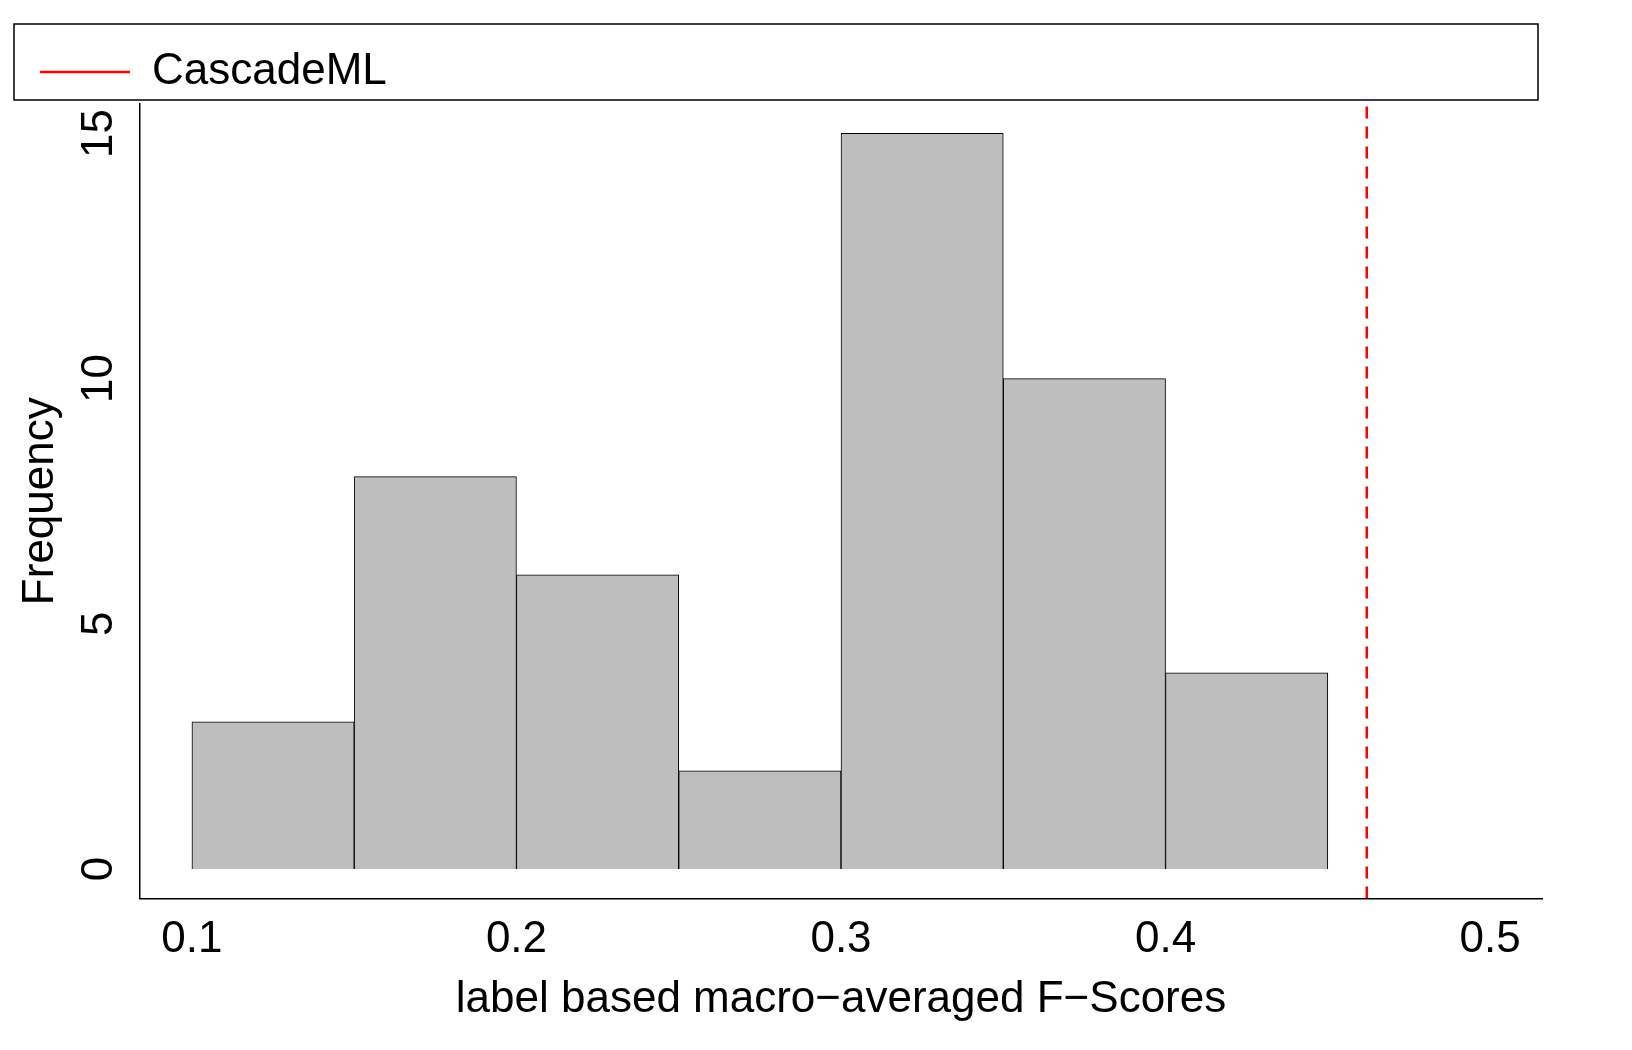  What do you see at coordinates (269, 69) in the screenshot?
I see `legend-label: CascadeML` at bounding box center [269, 69].